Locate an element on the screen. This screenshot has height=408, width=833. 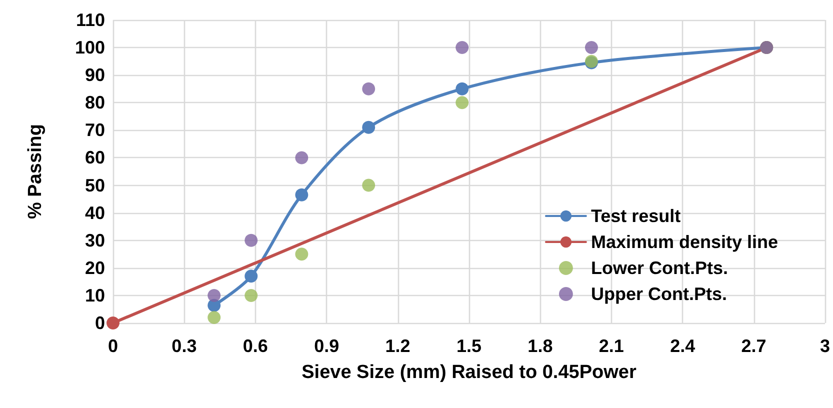
x-tick-label: 3 is located at coordinates (825, 346).